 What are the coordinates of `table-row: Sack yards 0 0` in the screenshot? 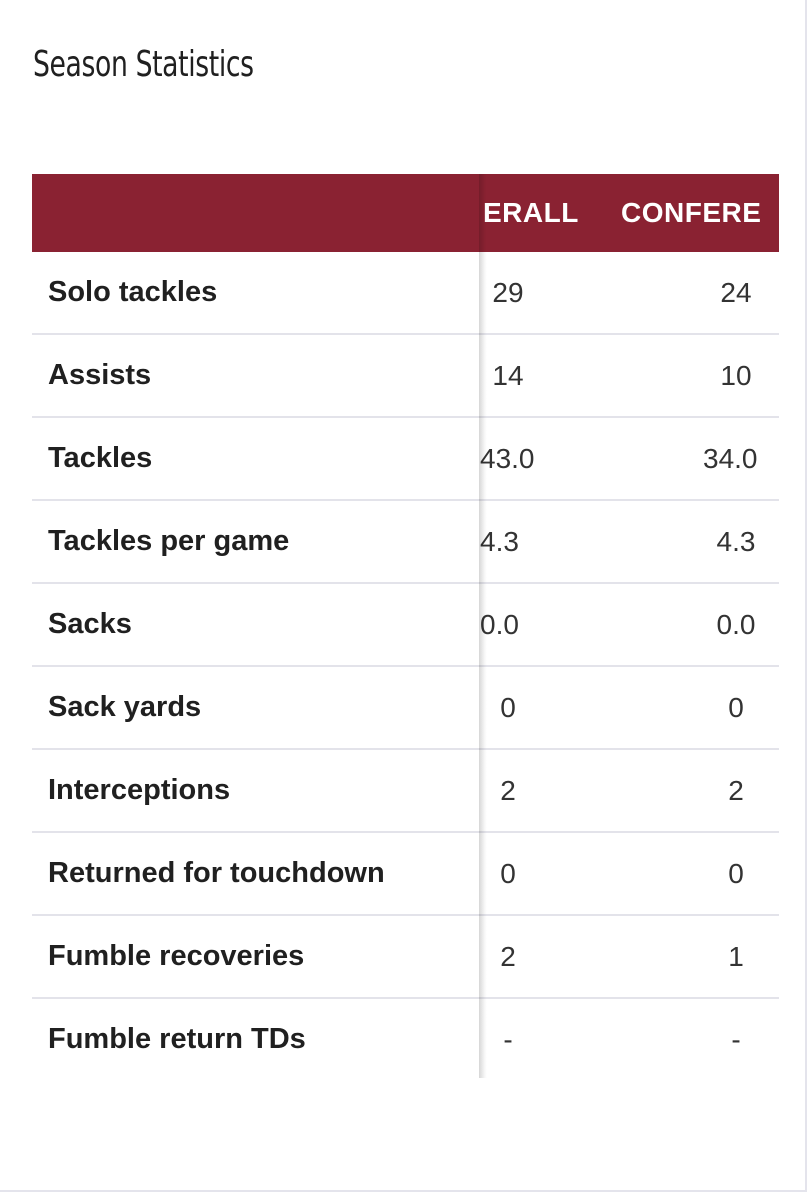 It's located at (405, 708).